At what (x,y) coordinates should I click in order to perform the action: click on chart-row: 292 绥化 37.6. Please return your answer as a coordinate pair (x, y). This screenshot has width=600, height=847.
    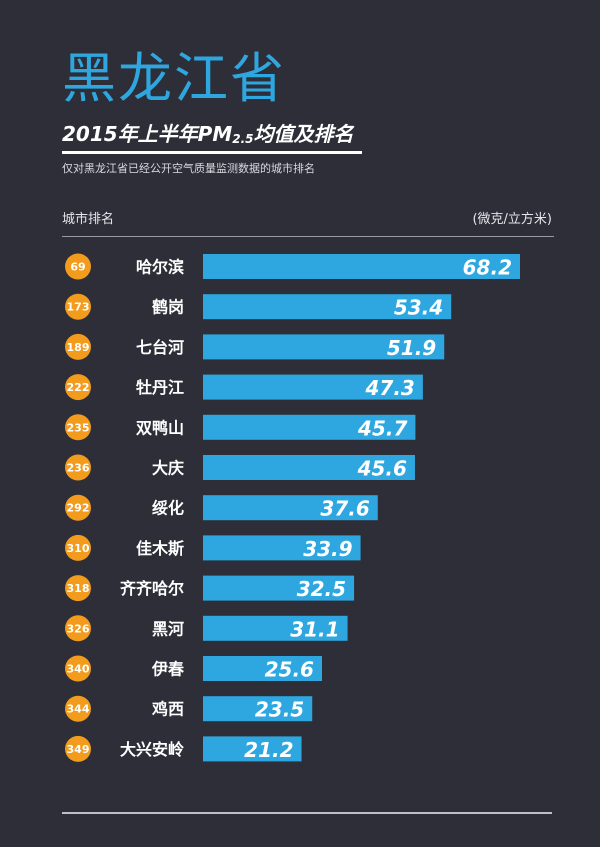
    Looking at the image, I should click on (221, 507).